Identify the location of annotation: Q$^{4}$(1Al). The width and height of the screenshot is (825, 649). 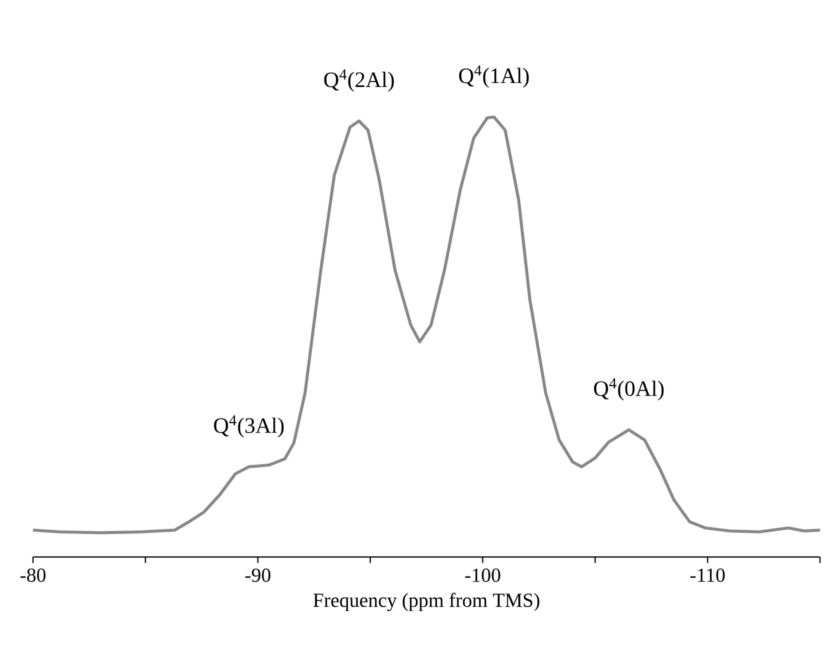
(494, 76).